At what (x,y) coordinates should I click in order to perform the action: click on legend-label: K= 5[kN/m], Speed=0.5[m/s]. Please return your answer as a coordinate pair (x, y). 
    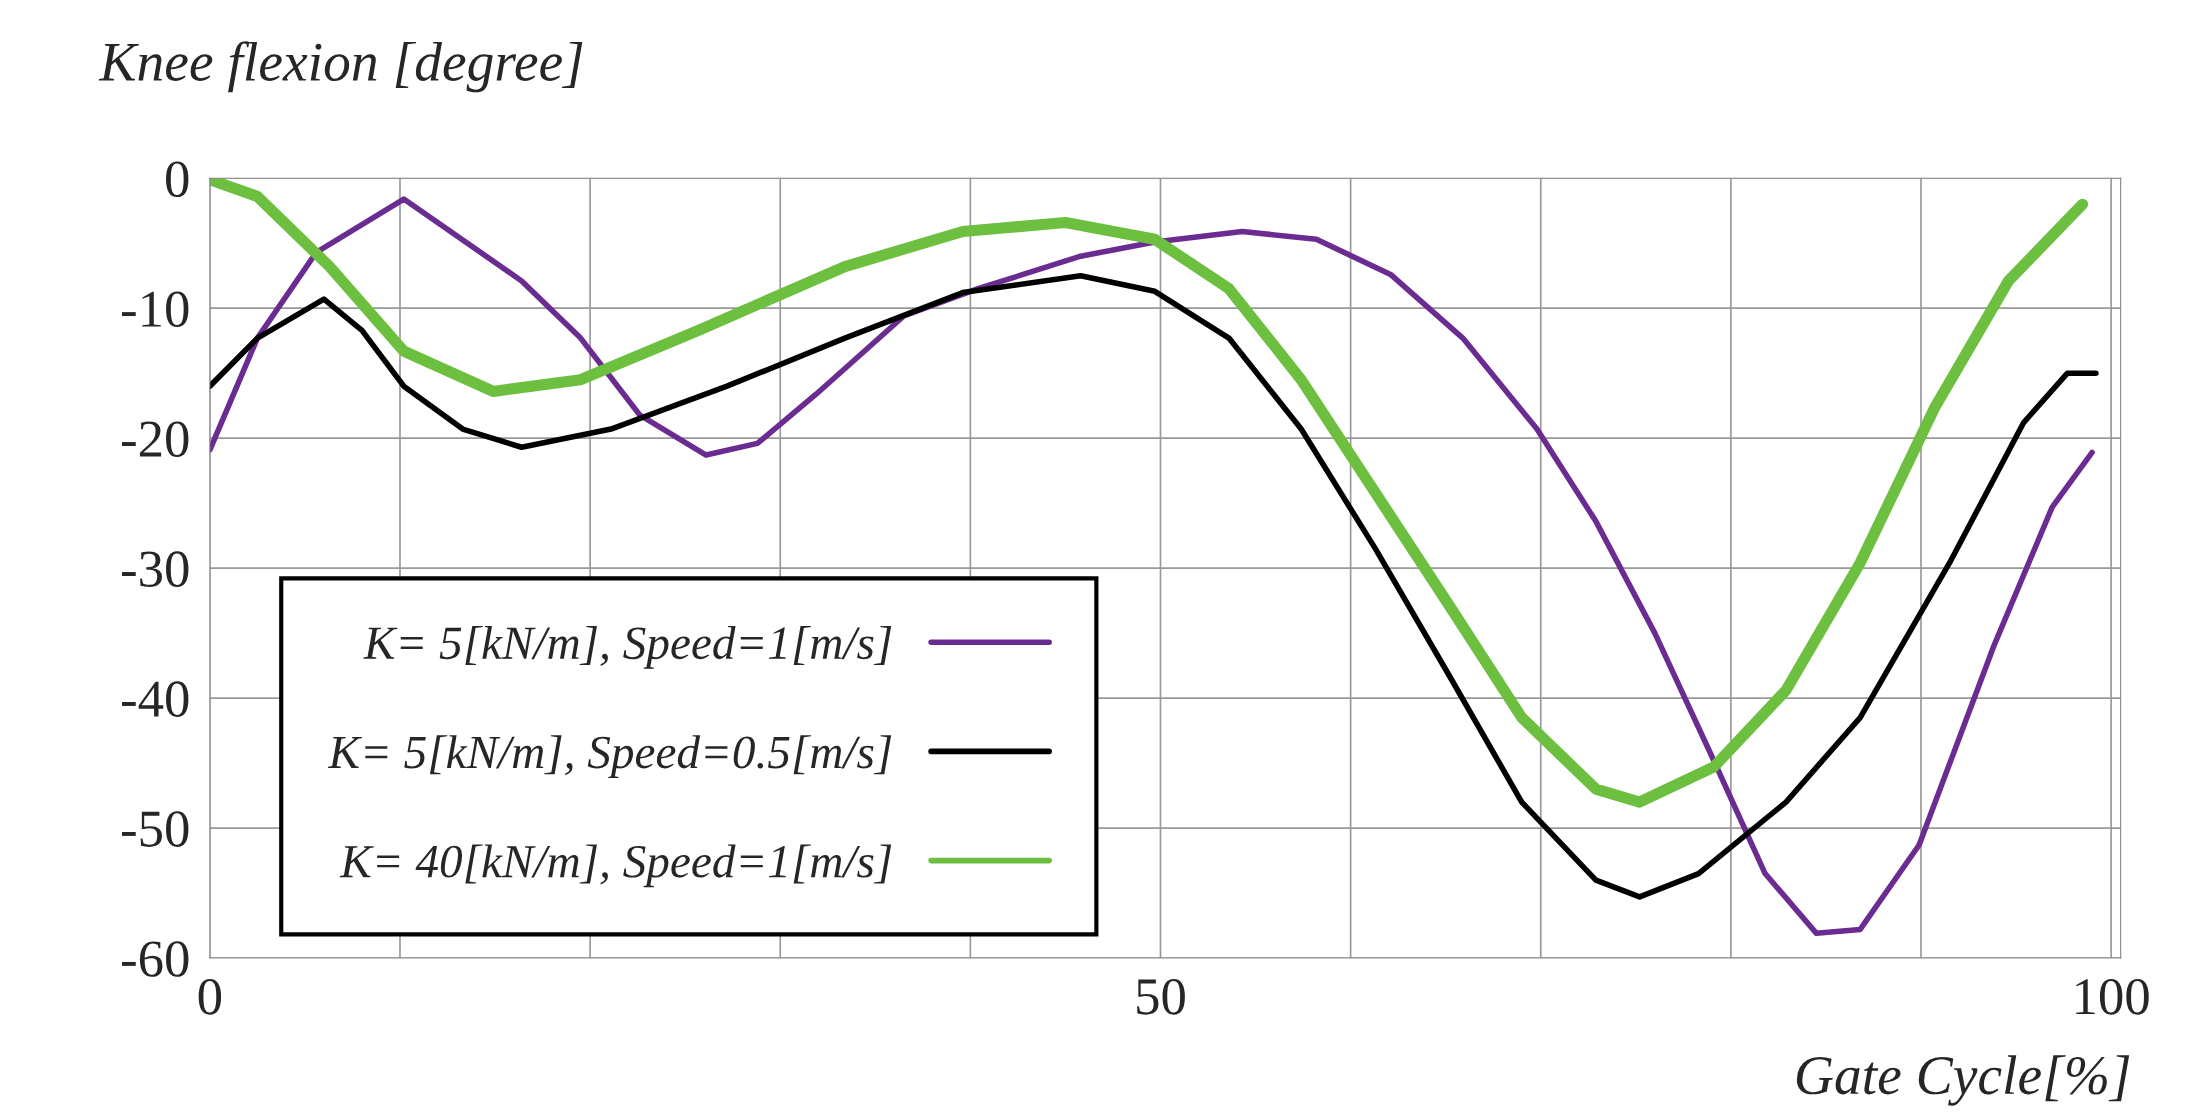
    Looking at the image, I should click on (609, 756).